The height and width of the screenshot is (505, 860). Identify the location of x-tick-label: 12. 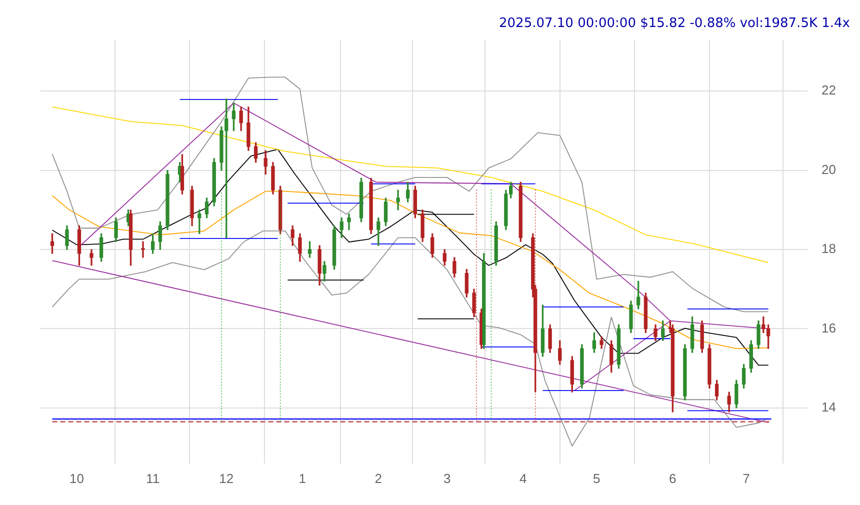
(226, 478).